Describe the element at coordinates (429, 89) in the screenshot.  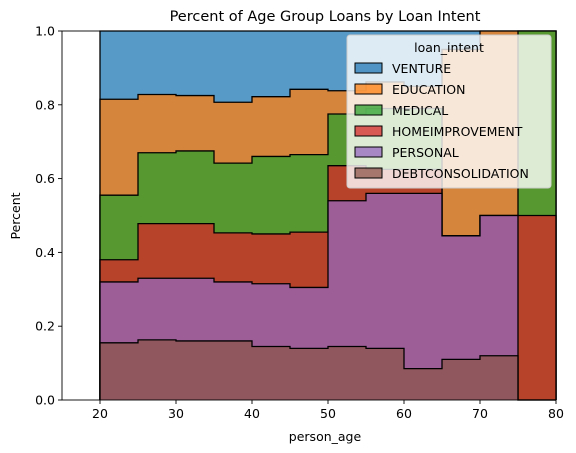
I see `legend-label-education: EDUCATION` at that location.